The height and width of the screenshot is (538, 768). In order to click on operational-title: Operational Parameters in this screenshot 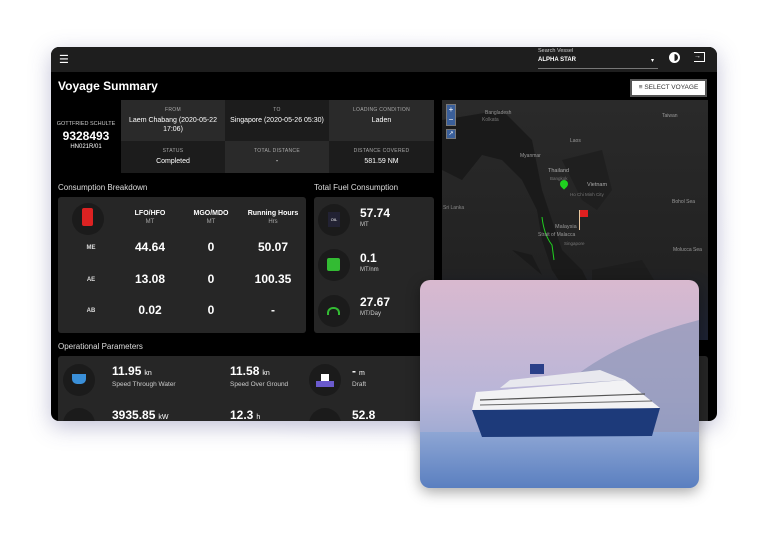, I will do `click(100, 346)`.